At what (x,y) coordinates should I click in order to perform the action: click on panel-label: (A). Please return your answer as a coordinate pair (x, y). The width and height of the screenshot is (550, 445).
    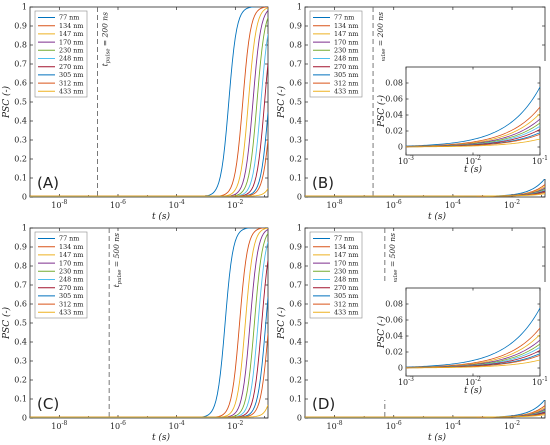
    Looking at the image, I should click on (48, 183).